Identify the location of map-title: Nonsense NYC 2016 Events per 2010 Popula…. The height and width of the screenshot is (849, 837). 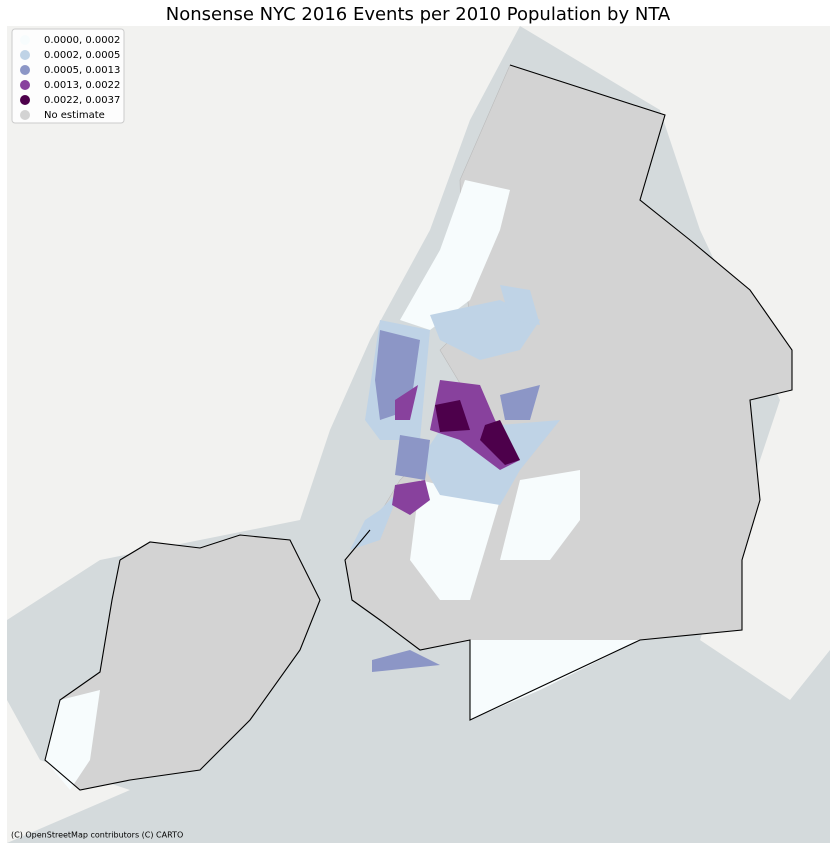
(418, 14).